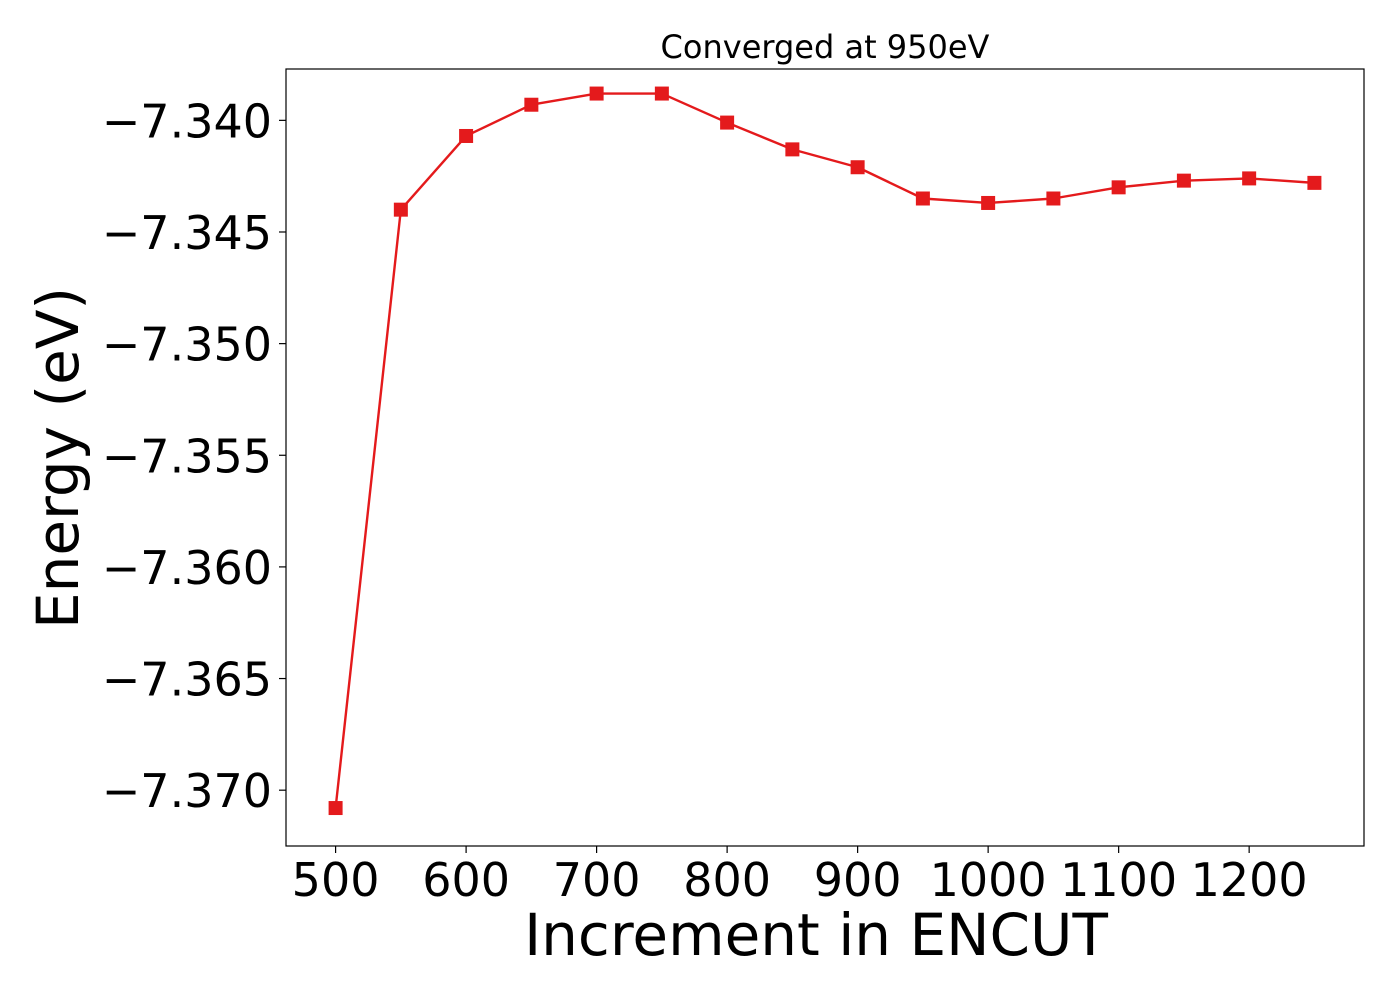 Image resolution: width=1400 pixels, height=1004 pixels. I want to click on y-tick-label: −7.365, so click(187, 680).